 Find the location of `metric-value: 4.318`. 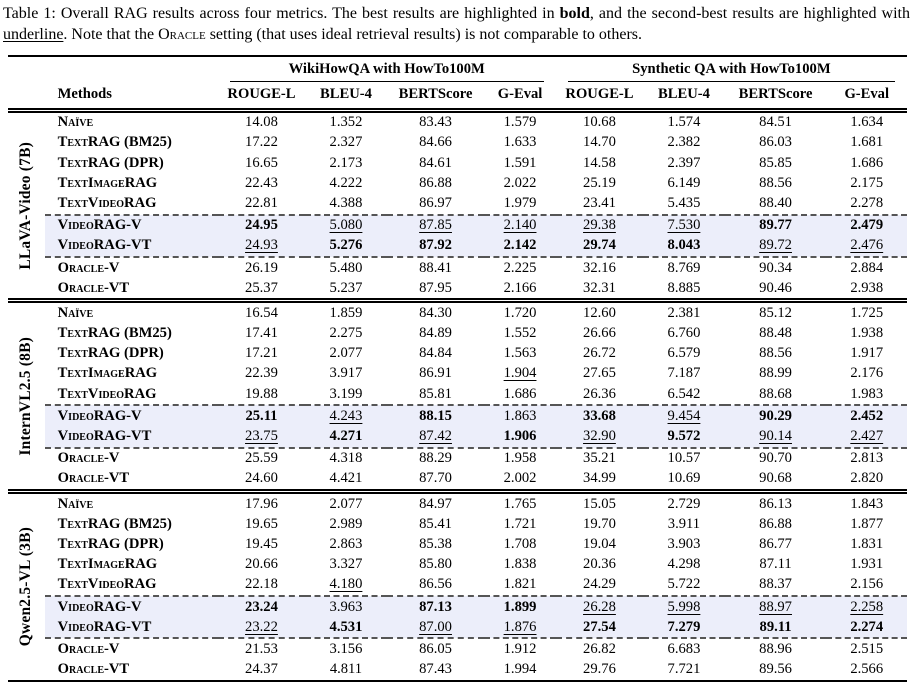

metric-value: 4.318 is located at coordinates (346, 458).